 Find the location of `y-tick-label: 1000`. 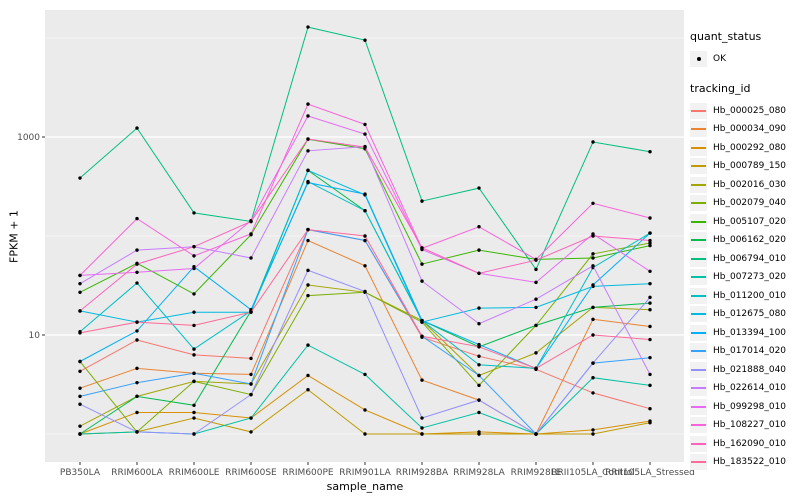

y-tick-label: 1000 is located at coordinates (28, 138).